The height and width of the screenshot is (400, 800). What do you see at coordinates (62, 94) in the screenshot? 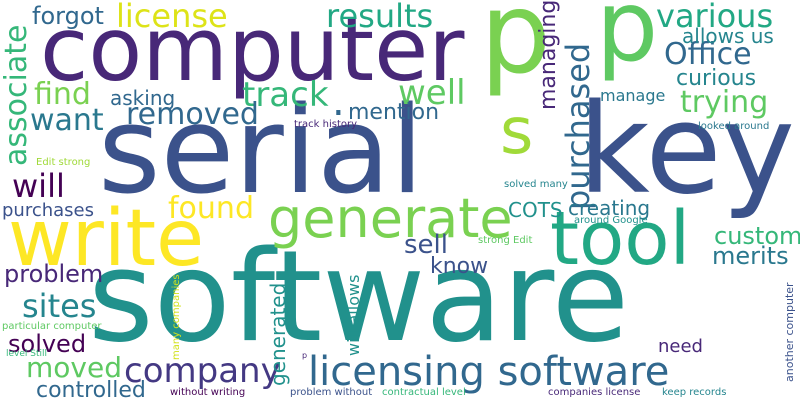
I see `word-find: find` at bounding box center [62, 94].